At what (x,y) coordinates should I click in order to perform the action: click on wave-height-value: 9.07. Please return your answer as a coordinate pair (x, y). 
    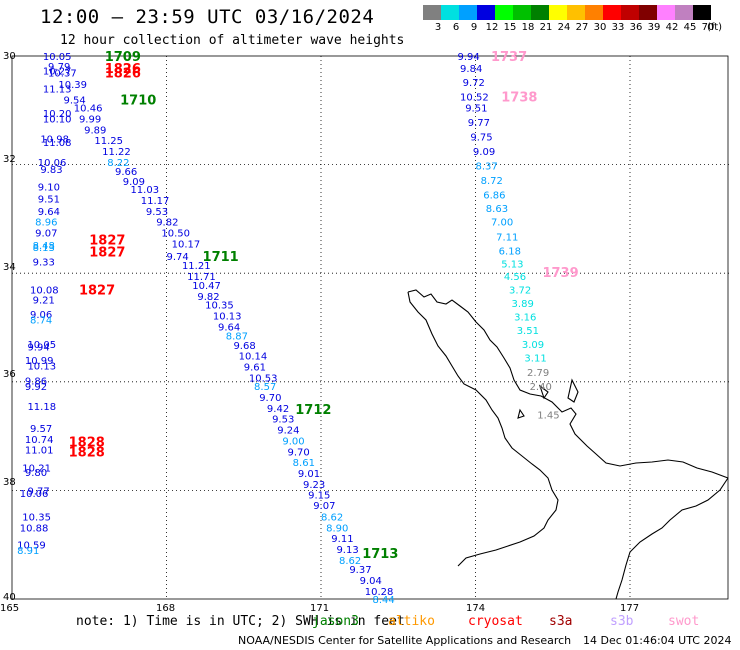
    Looking at the image, I should click on (46, 233).